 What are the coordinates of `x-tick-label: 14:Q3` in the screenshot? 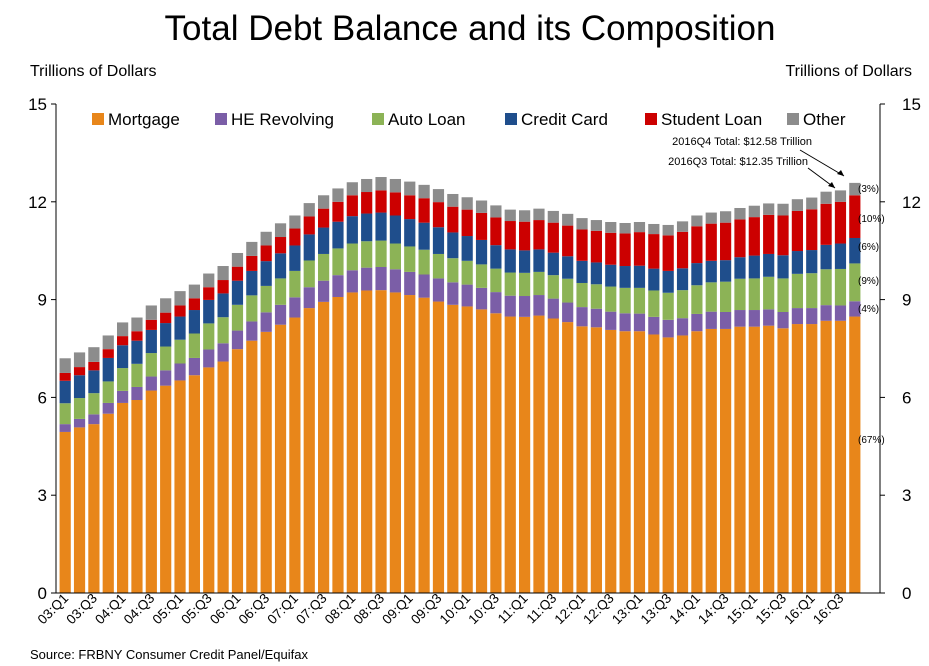 It's located at (713, 609).